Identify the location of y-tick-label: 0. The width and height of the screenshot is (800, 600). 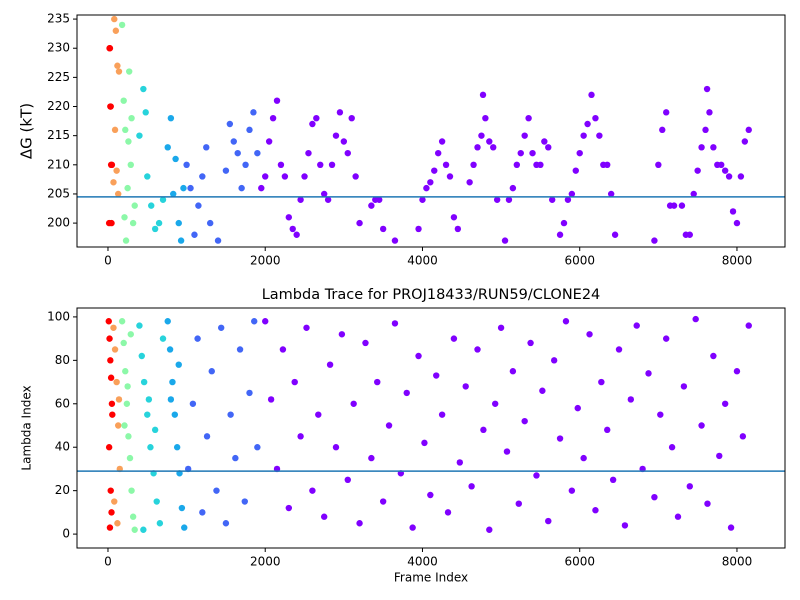
(66, 534).